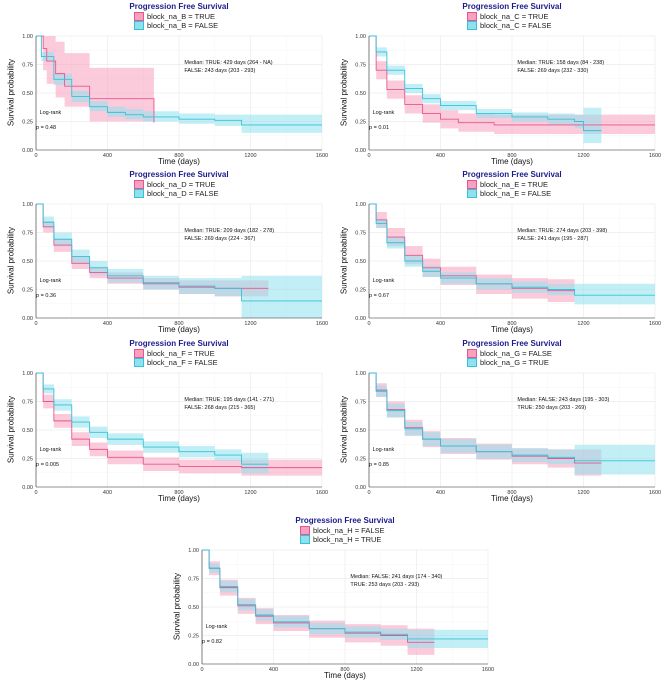  Describe the element at coordinates (379, 295) in the screenshot. I see `p-value: p = 0.67` at that location.